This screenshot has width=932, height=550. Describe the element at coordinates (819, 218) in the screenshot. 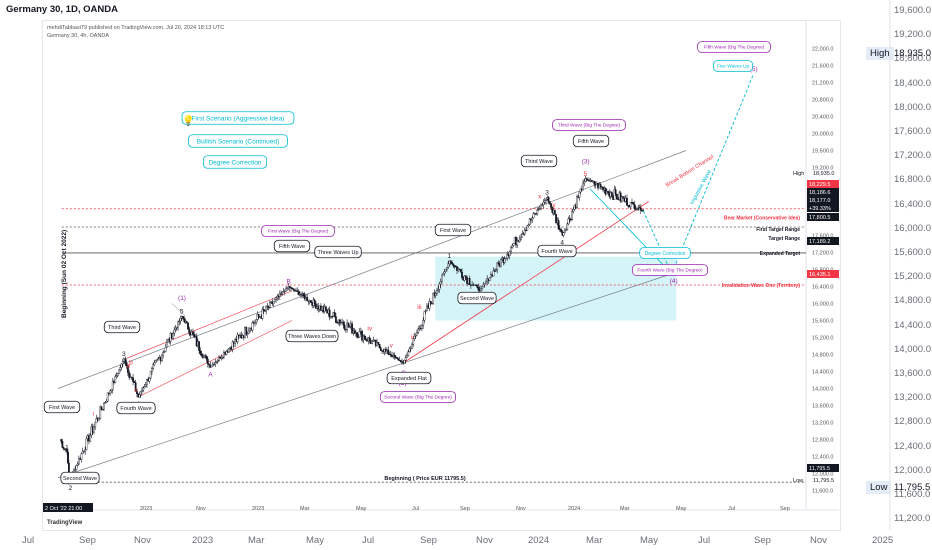

I see `price-badge: 17,800.5` at that location.